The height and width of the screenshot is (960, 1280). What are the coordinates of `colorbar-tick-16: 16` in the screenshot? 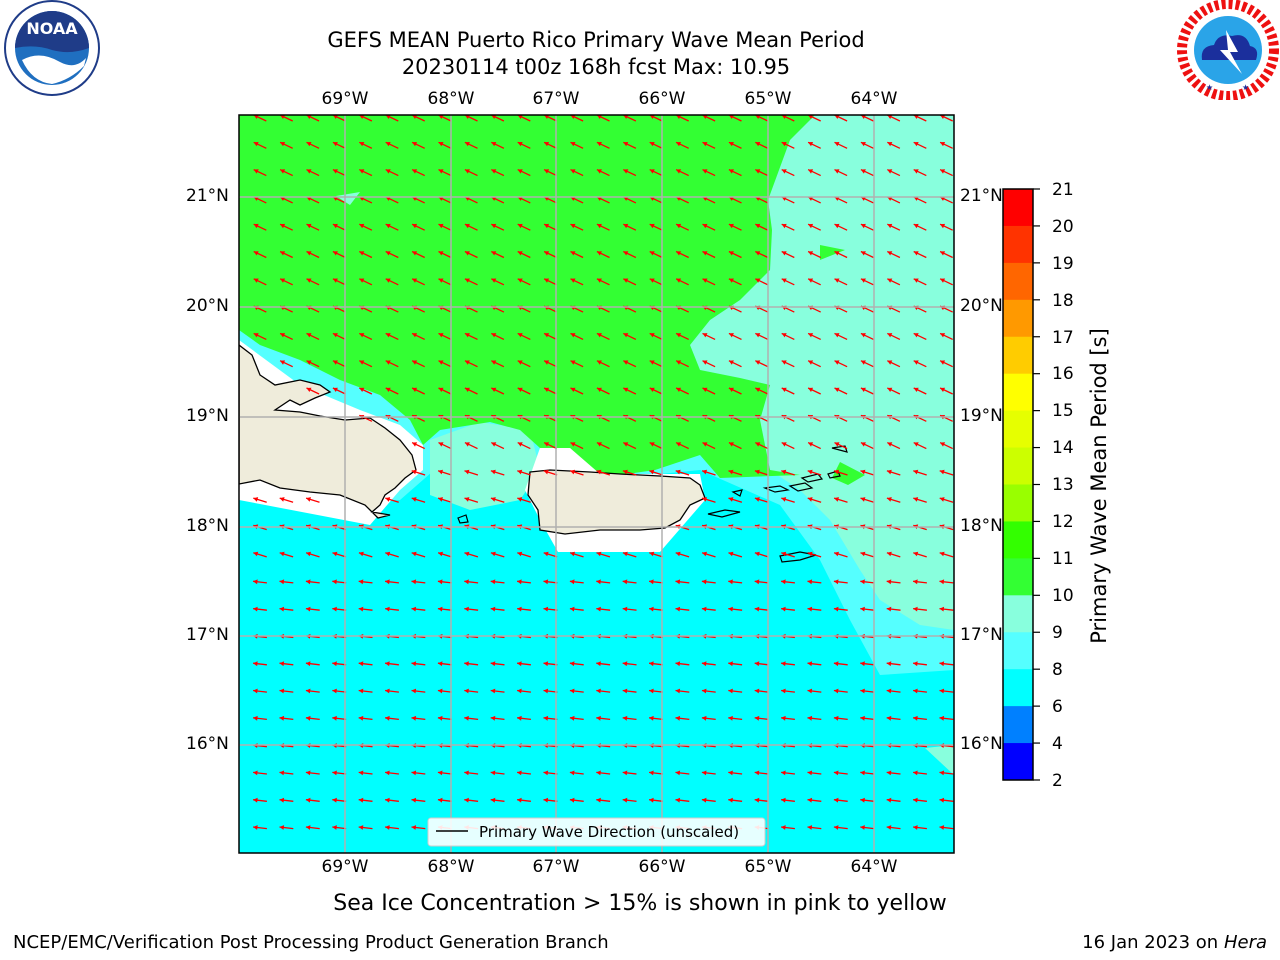 It's located at (1063, 374).